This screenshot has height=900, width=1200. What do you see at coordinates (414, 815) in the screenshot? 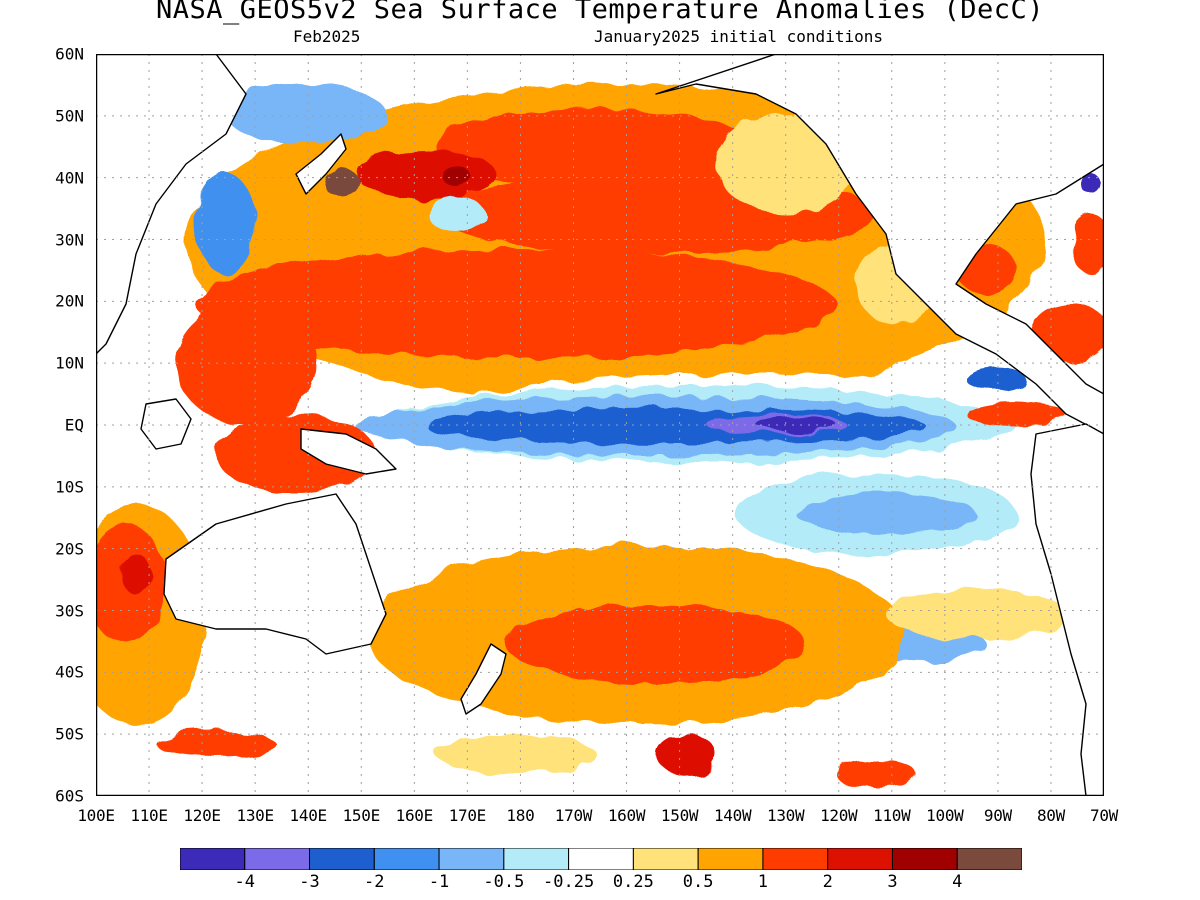
I see `lon-label: 160E` at bounding box center [414, 815].